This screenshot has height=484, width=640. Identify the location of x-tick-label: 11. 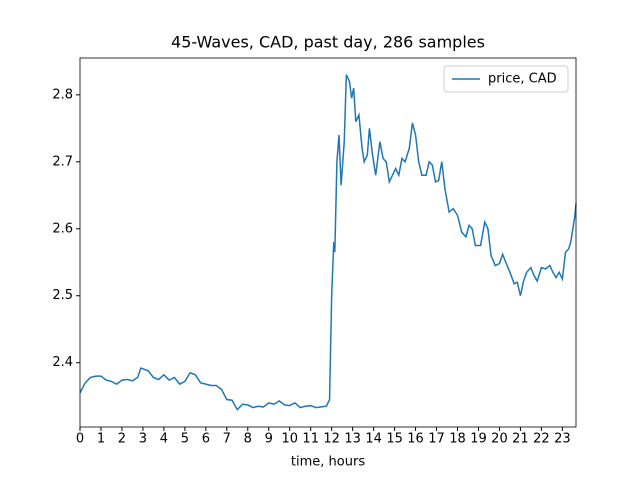
(310, 439).